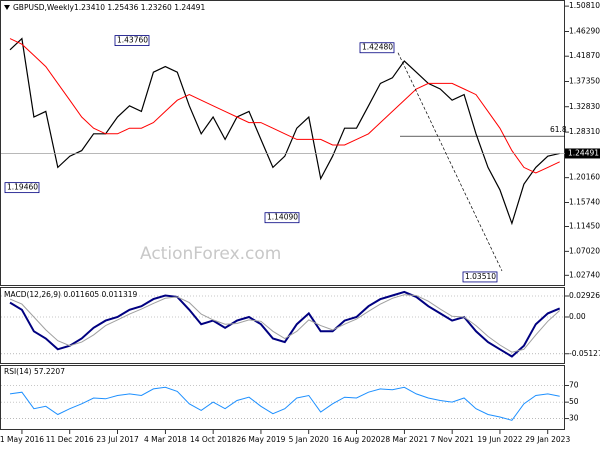 The image size is (600, 450). I want to click on y-tick-label: 1.46290, so click(584, 30).